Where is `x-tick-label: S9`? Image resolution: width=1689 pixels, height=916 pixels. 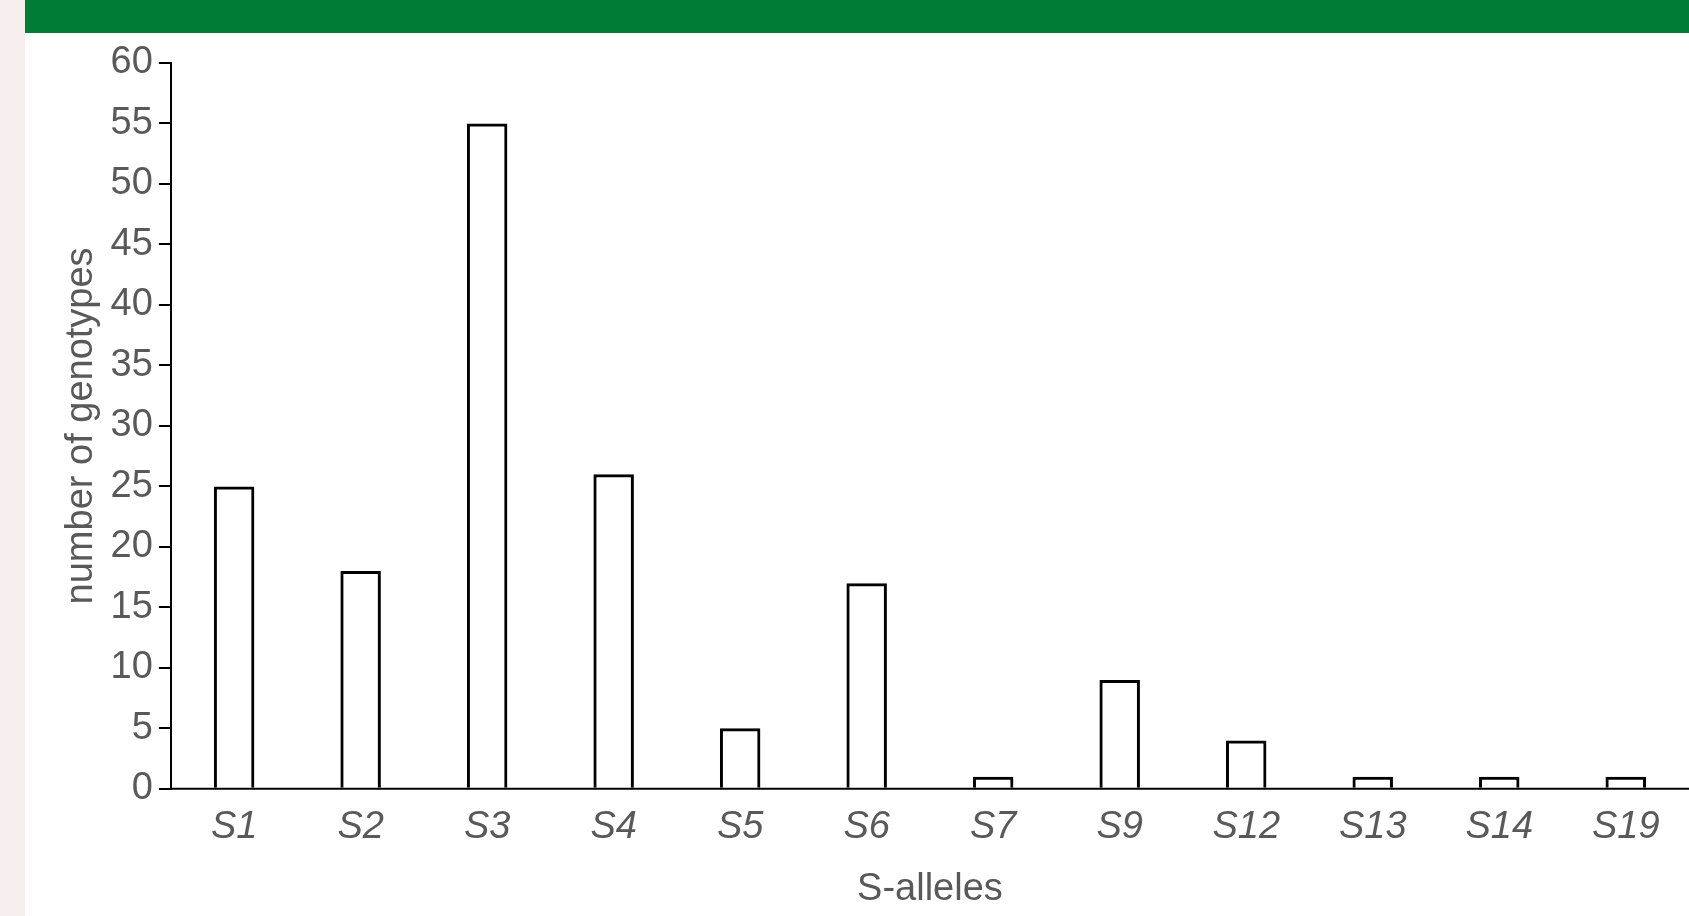
x-tick-label: S9 is located at coordinates (1119, 825).